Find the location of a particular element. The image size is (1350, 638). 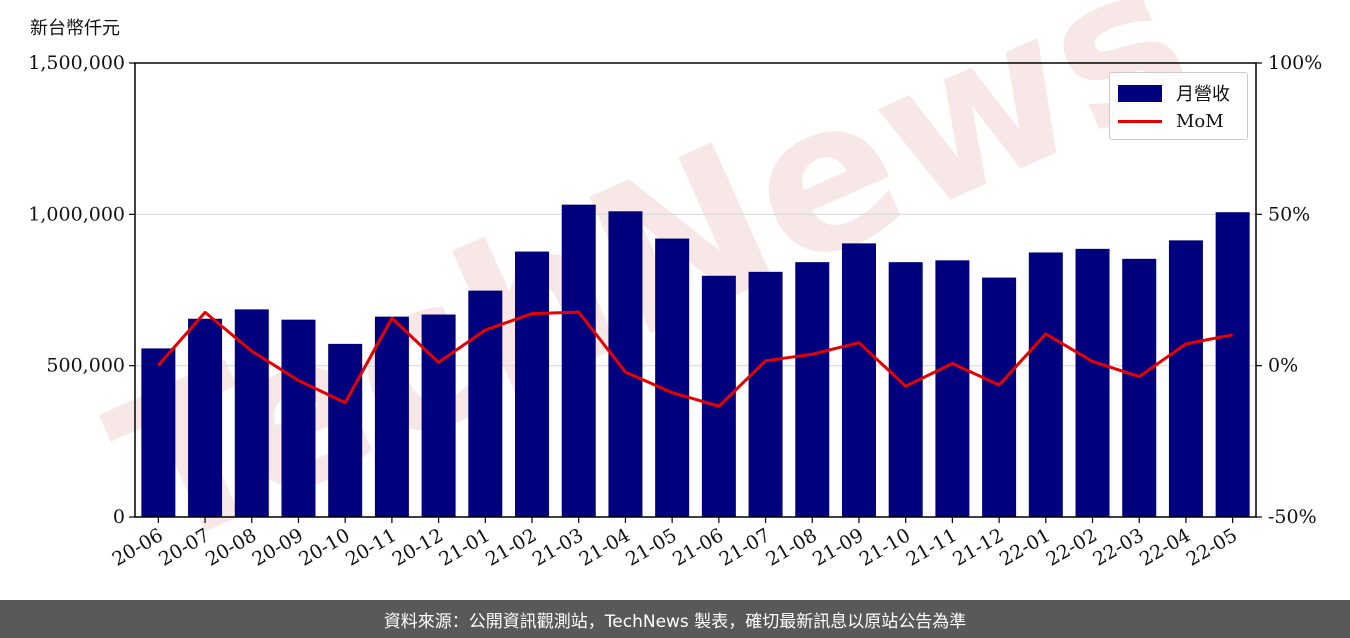

x-tick-label-22-05: 22-05 is located at coordinates (1212, 547).